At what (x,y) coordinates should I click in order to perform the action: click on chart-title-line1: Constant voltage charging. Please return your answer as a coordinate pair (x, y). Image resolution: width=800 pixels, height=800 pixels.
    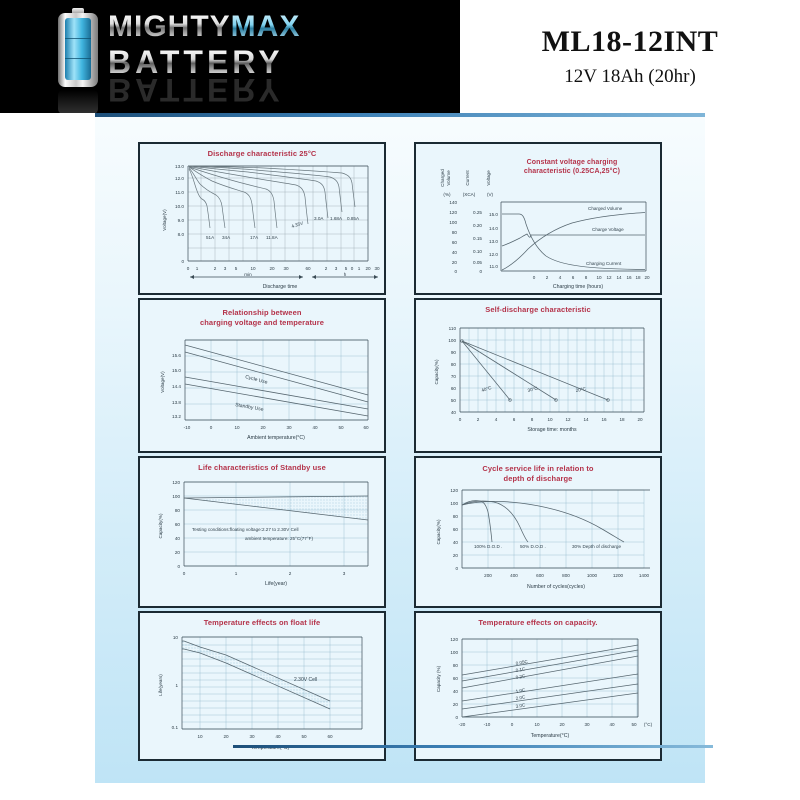
    Looking at the image, I should click on (572, 162).